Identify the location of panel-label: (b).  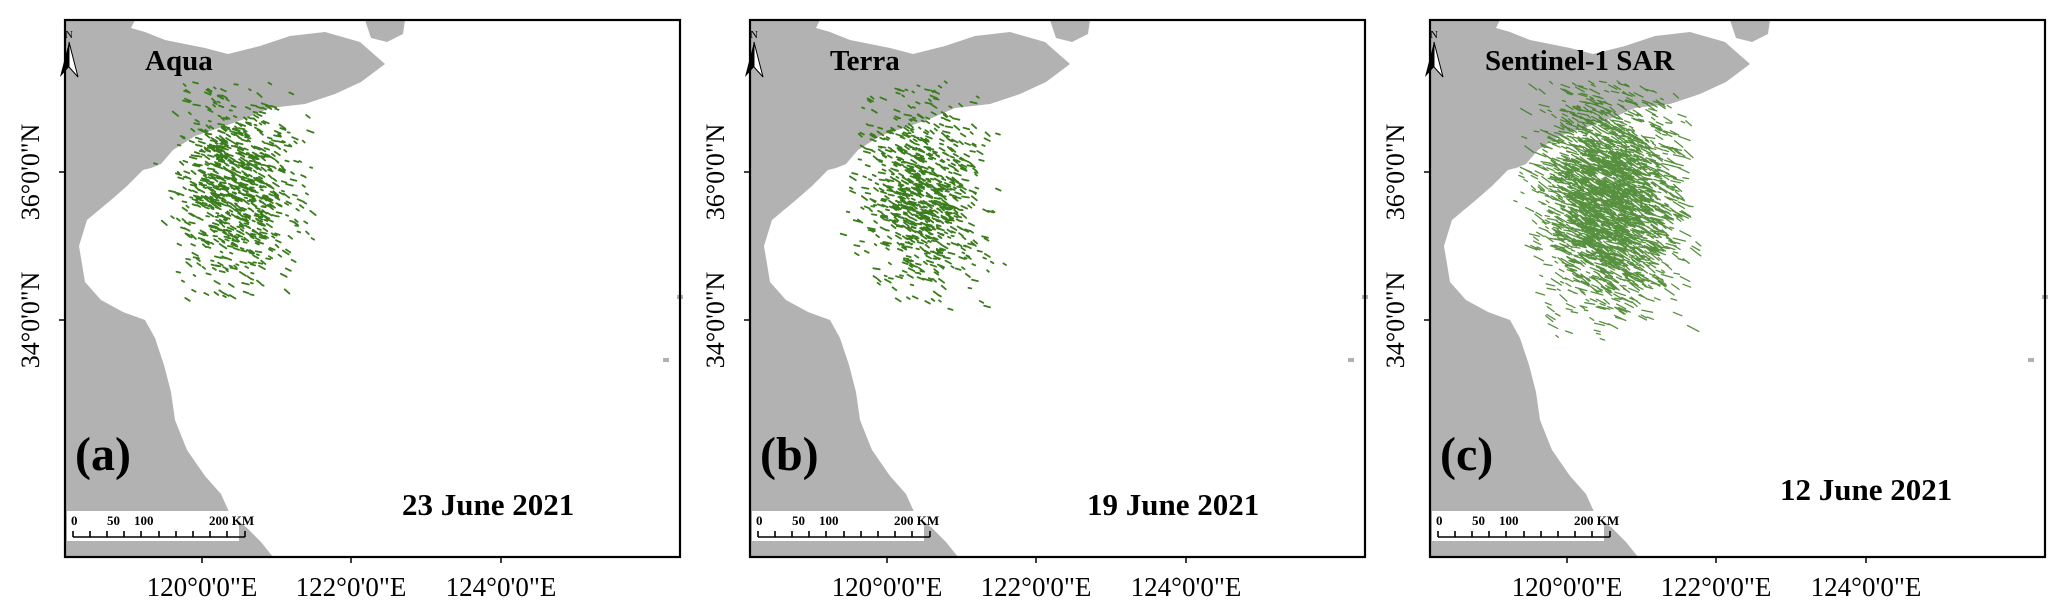
(789, 454).